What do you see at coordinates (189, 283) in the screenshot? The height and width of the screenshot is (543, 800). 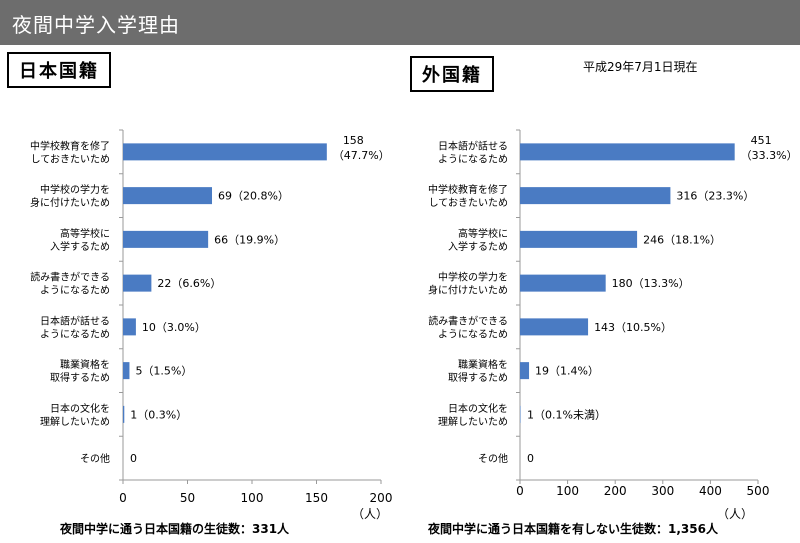 I see `data-label: 22（6.6%）` at bounding box center [189, 283].